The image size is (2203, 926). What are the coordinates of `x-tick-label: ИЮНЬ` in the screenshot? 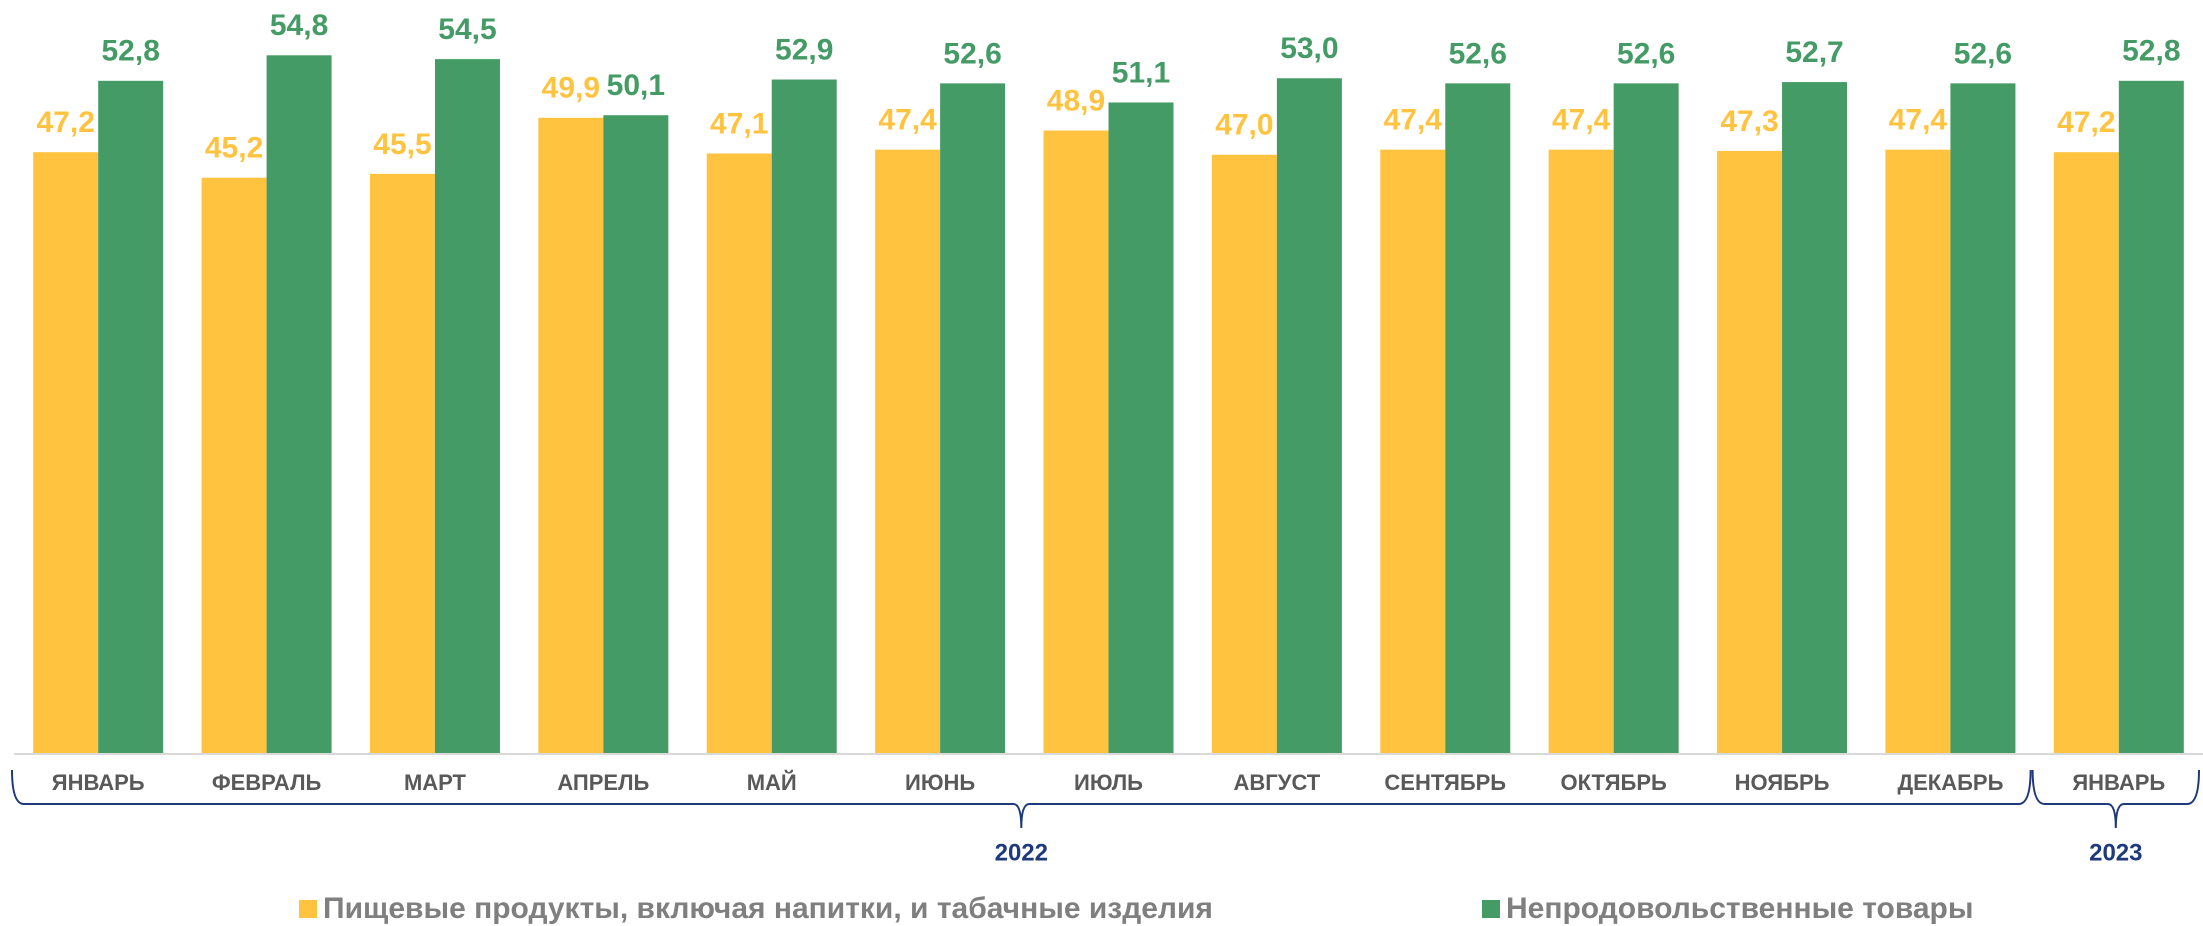 It's located at (940, 782).